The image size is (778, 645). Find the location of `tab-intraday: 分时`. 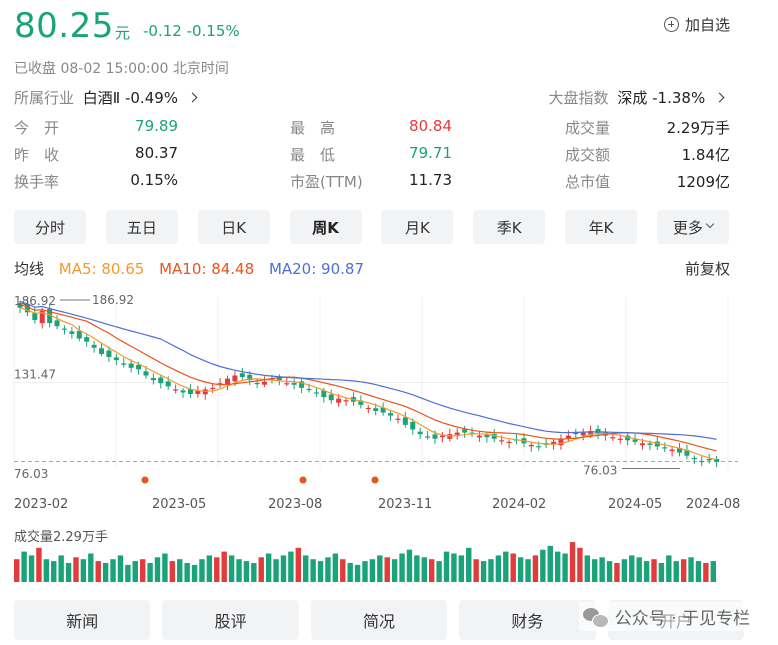

tab-intraday: 分时 is located at coordinates (50, 227).